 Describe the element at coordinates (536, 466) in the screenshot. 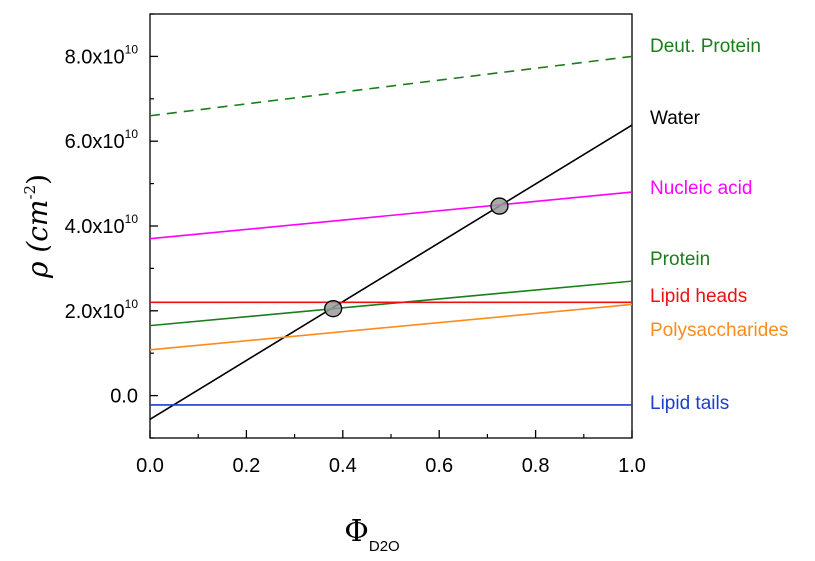

I see `x-tick-label: 0.8` at that location.